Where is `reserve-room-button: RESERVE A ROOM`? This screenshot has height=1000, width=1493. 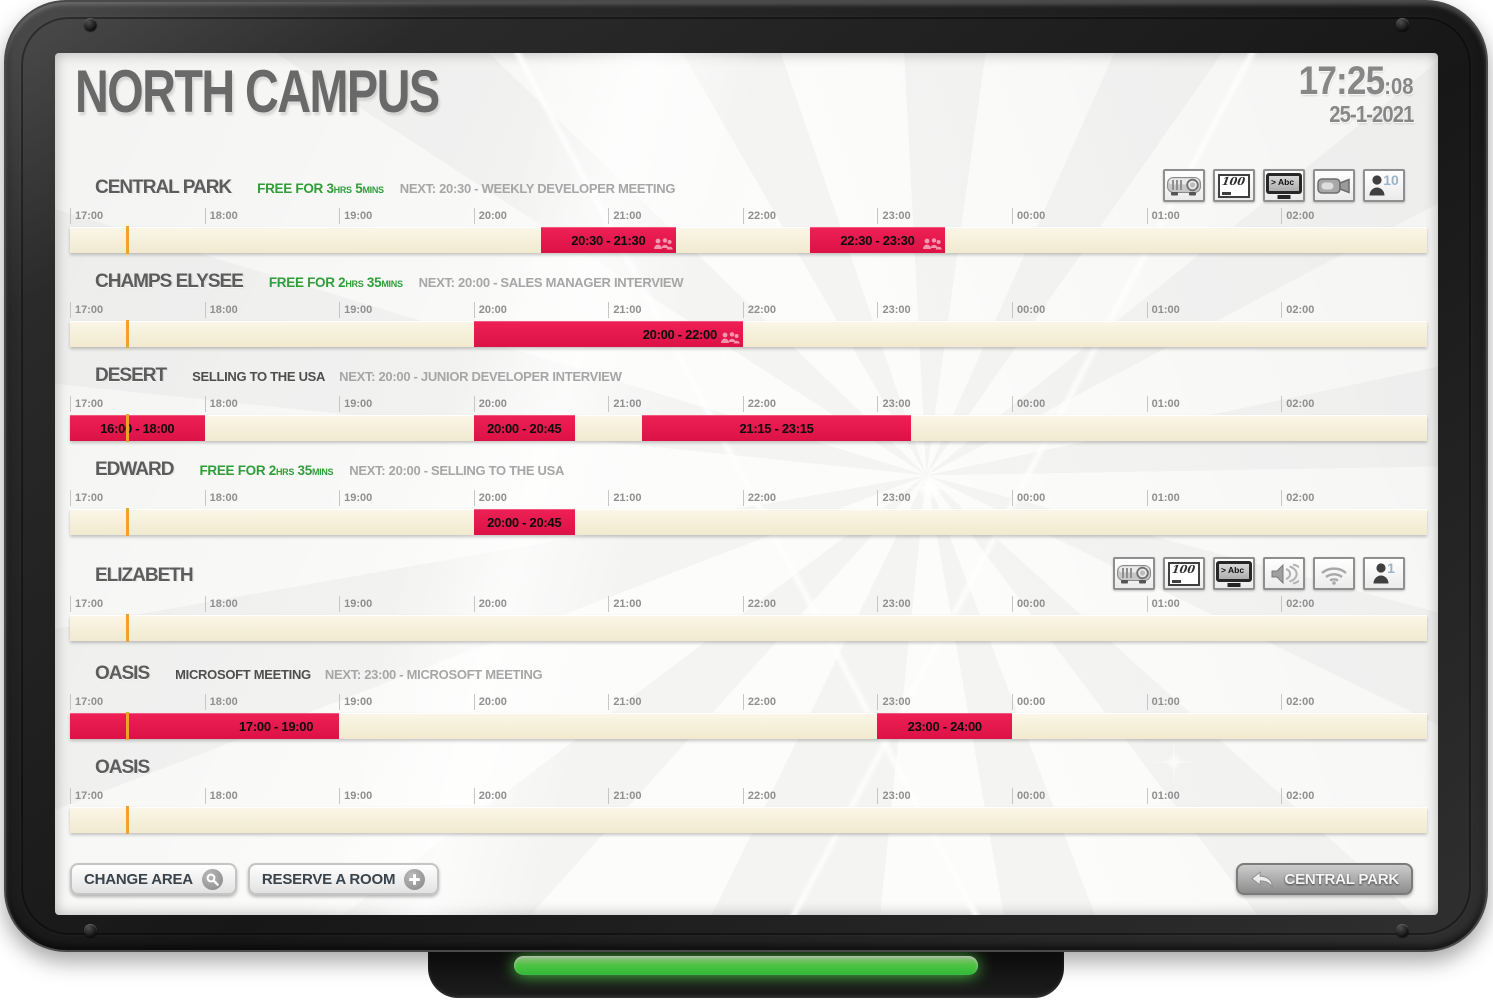
reserve-room-button: RESERVE A ROOM is located at coordinates (343, 879).